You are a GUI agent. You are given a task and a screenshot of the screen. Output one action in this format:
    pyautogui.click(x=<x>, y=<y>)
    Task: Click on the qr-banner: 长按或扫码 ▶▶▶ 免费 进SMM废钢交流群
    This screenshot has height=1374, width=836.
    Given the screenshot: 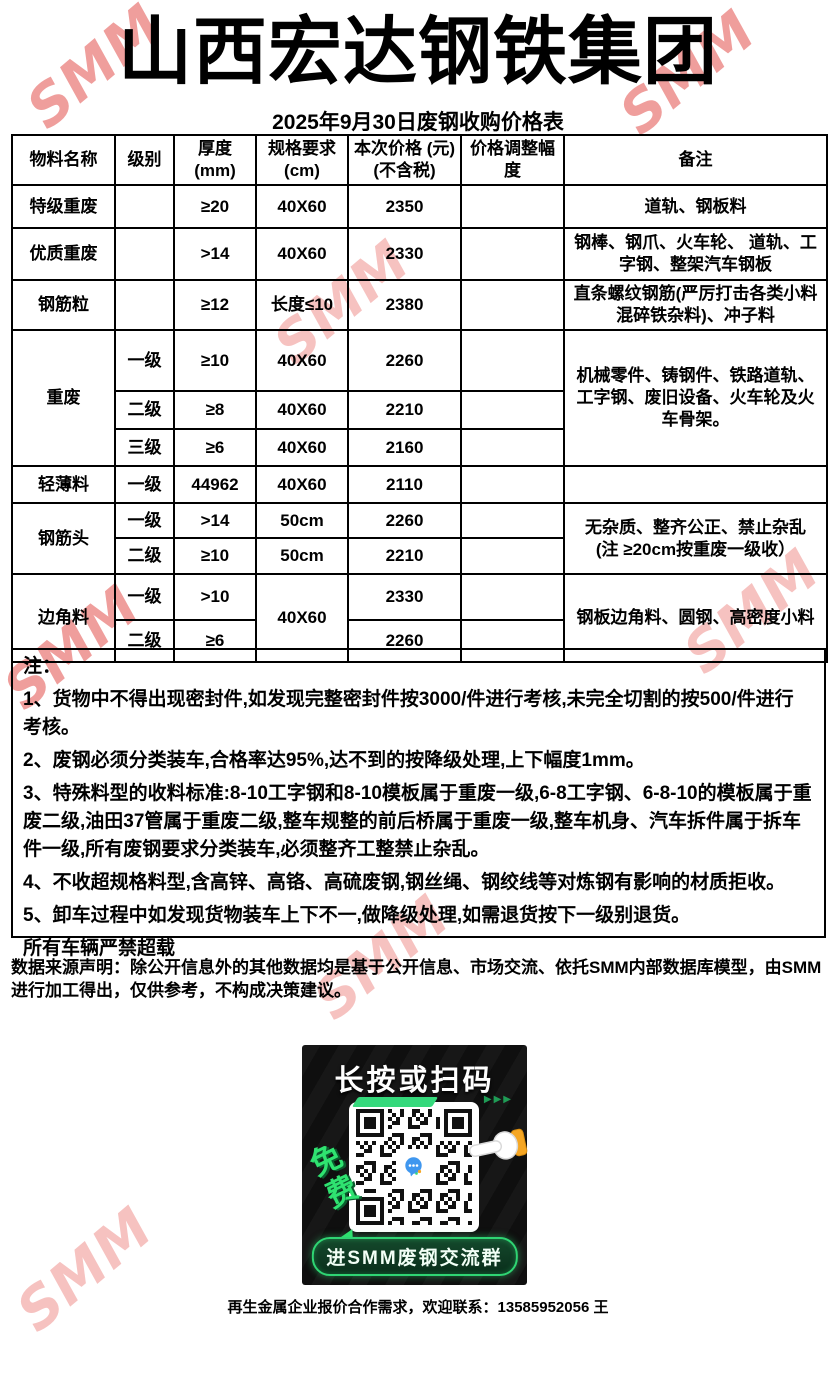 What is the action you would take?
    pyautogui.click(x=414, y=1165)
    